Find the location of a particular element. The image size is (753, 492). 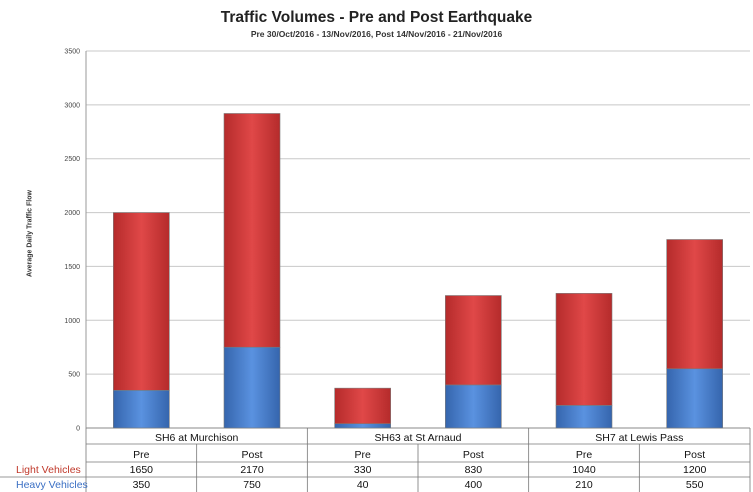

data-label: 330 is located at coordinates (363, 470).